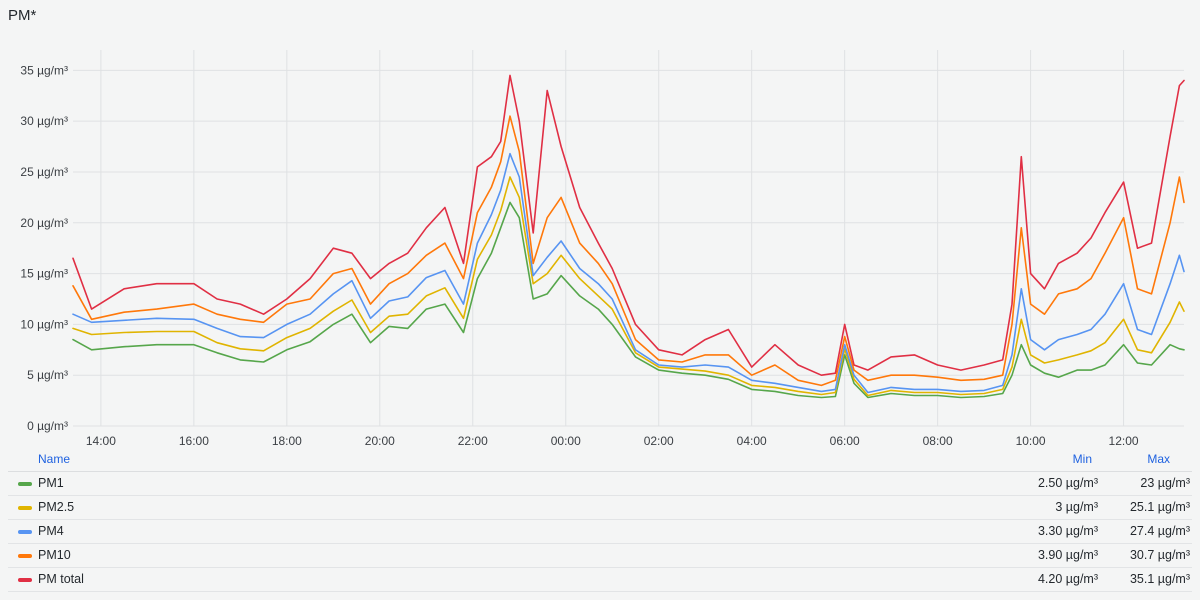 The height and width of the screenshot is (600, 1200). I want to click on x-tick-label: 02:00, so click(659, 440).